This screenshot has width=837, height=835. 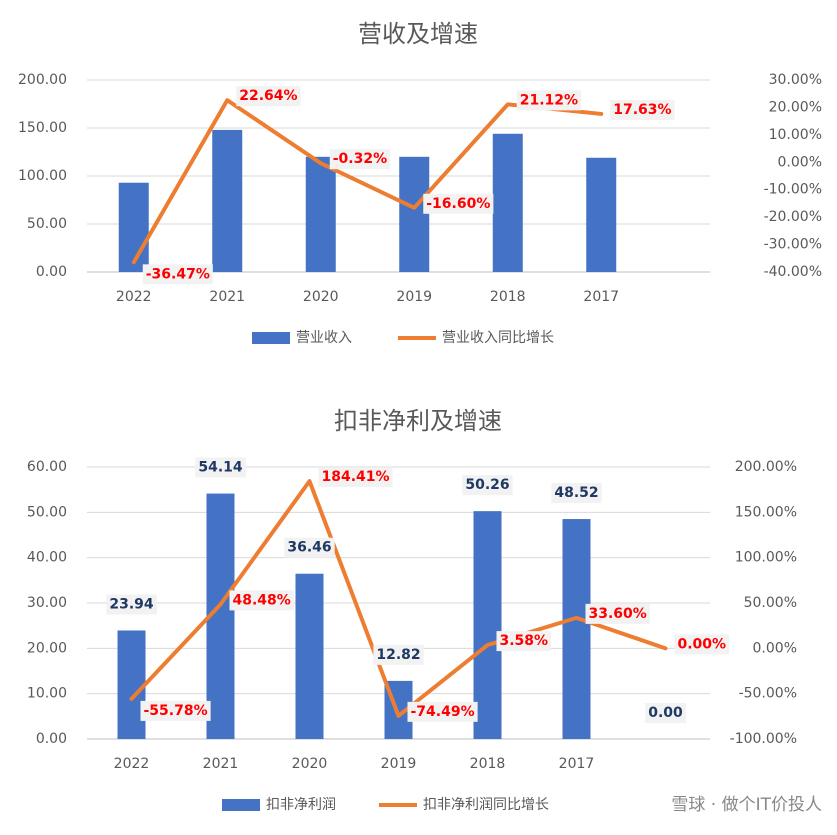 I want to click on y-tick-label: 40.00, so click(x=47, y=558).